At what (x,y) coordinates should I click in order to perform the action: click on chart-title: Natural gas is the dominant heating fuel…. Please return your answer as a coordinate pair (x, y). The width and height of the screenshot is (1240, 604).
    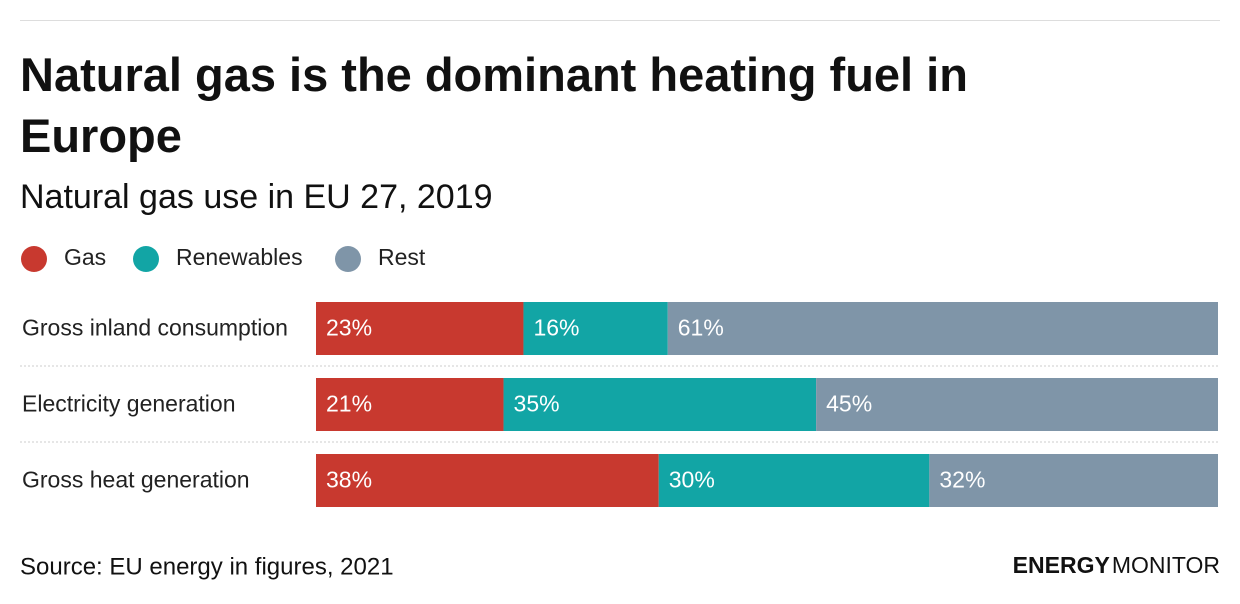
    Looking at the image, I should click on (494, 105).